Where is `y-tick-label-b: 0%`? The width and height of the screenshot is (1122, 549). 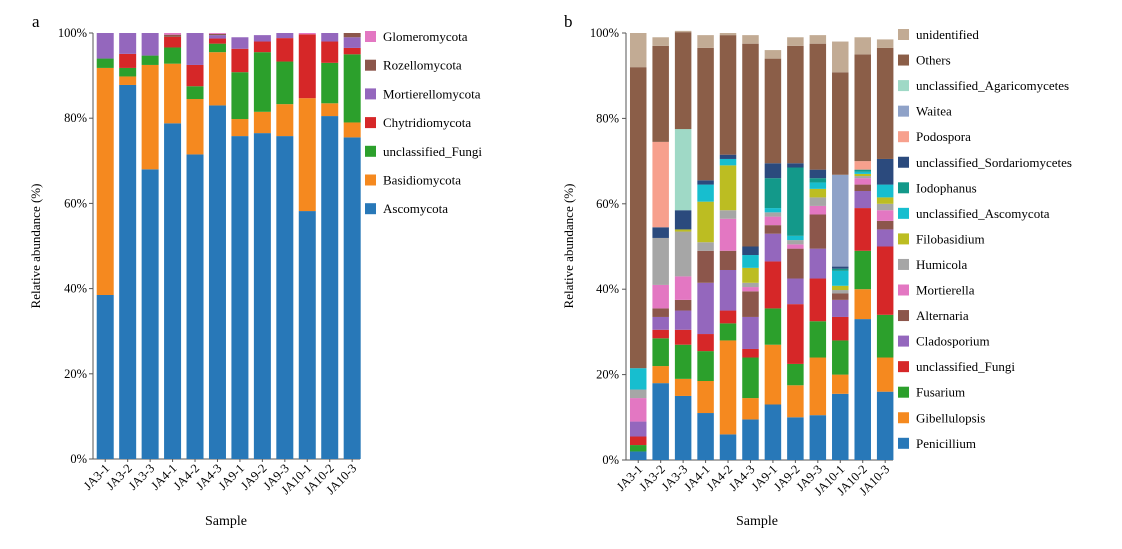
y-tick-label-b: 0% is located at coordinates (610, 460).